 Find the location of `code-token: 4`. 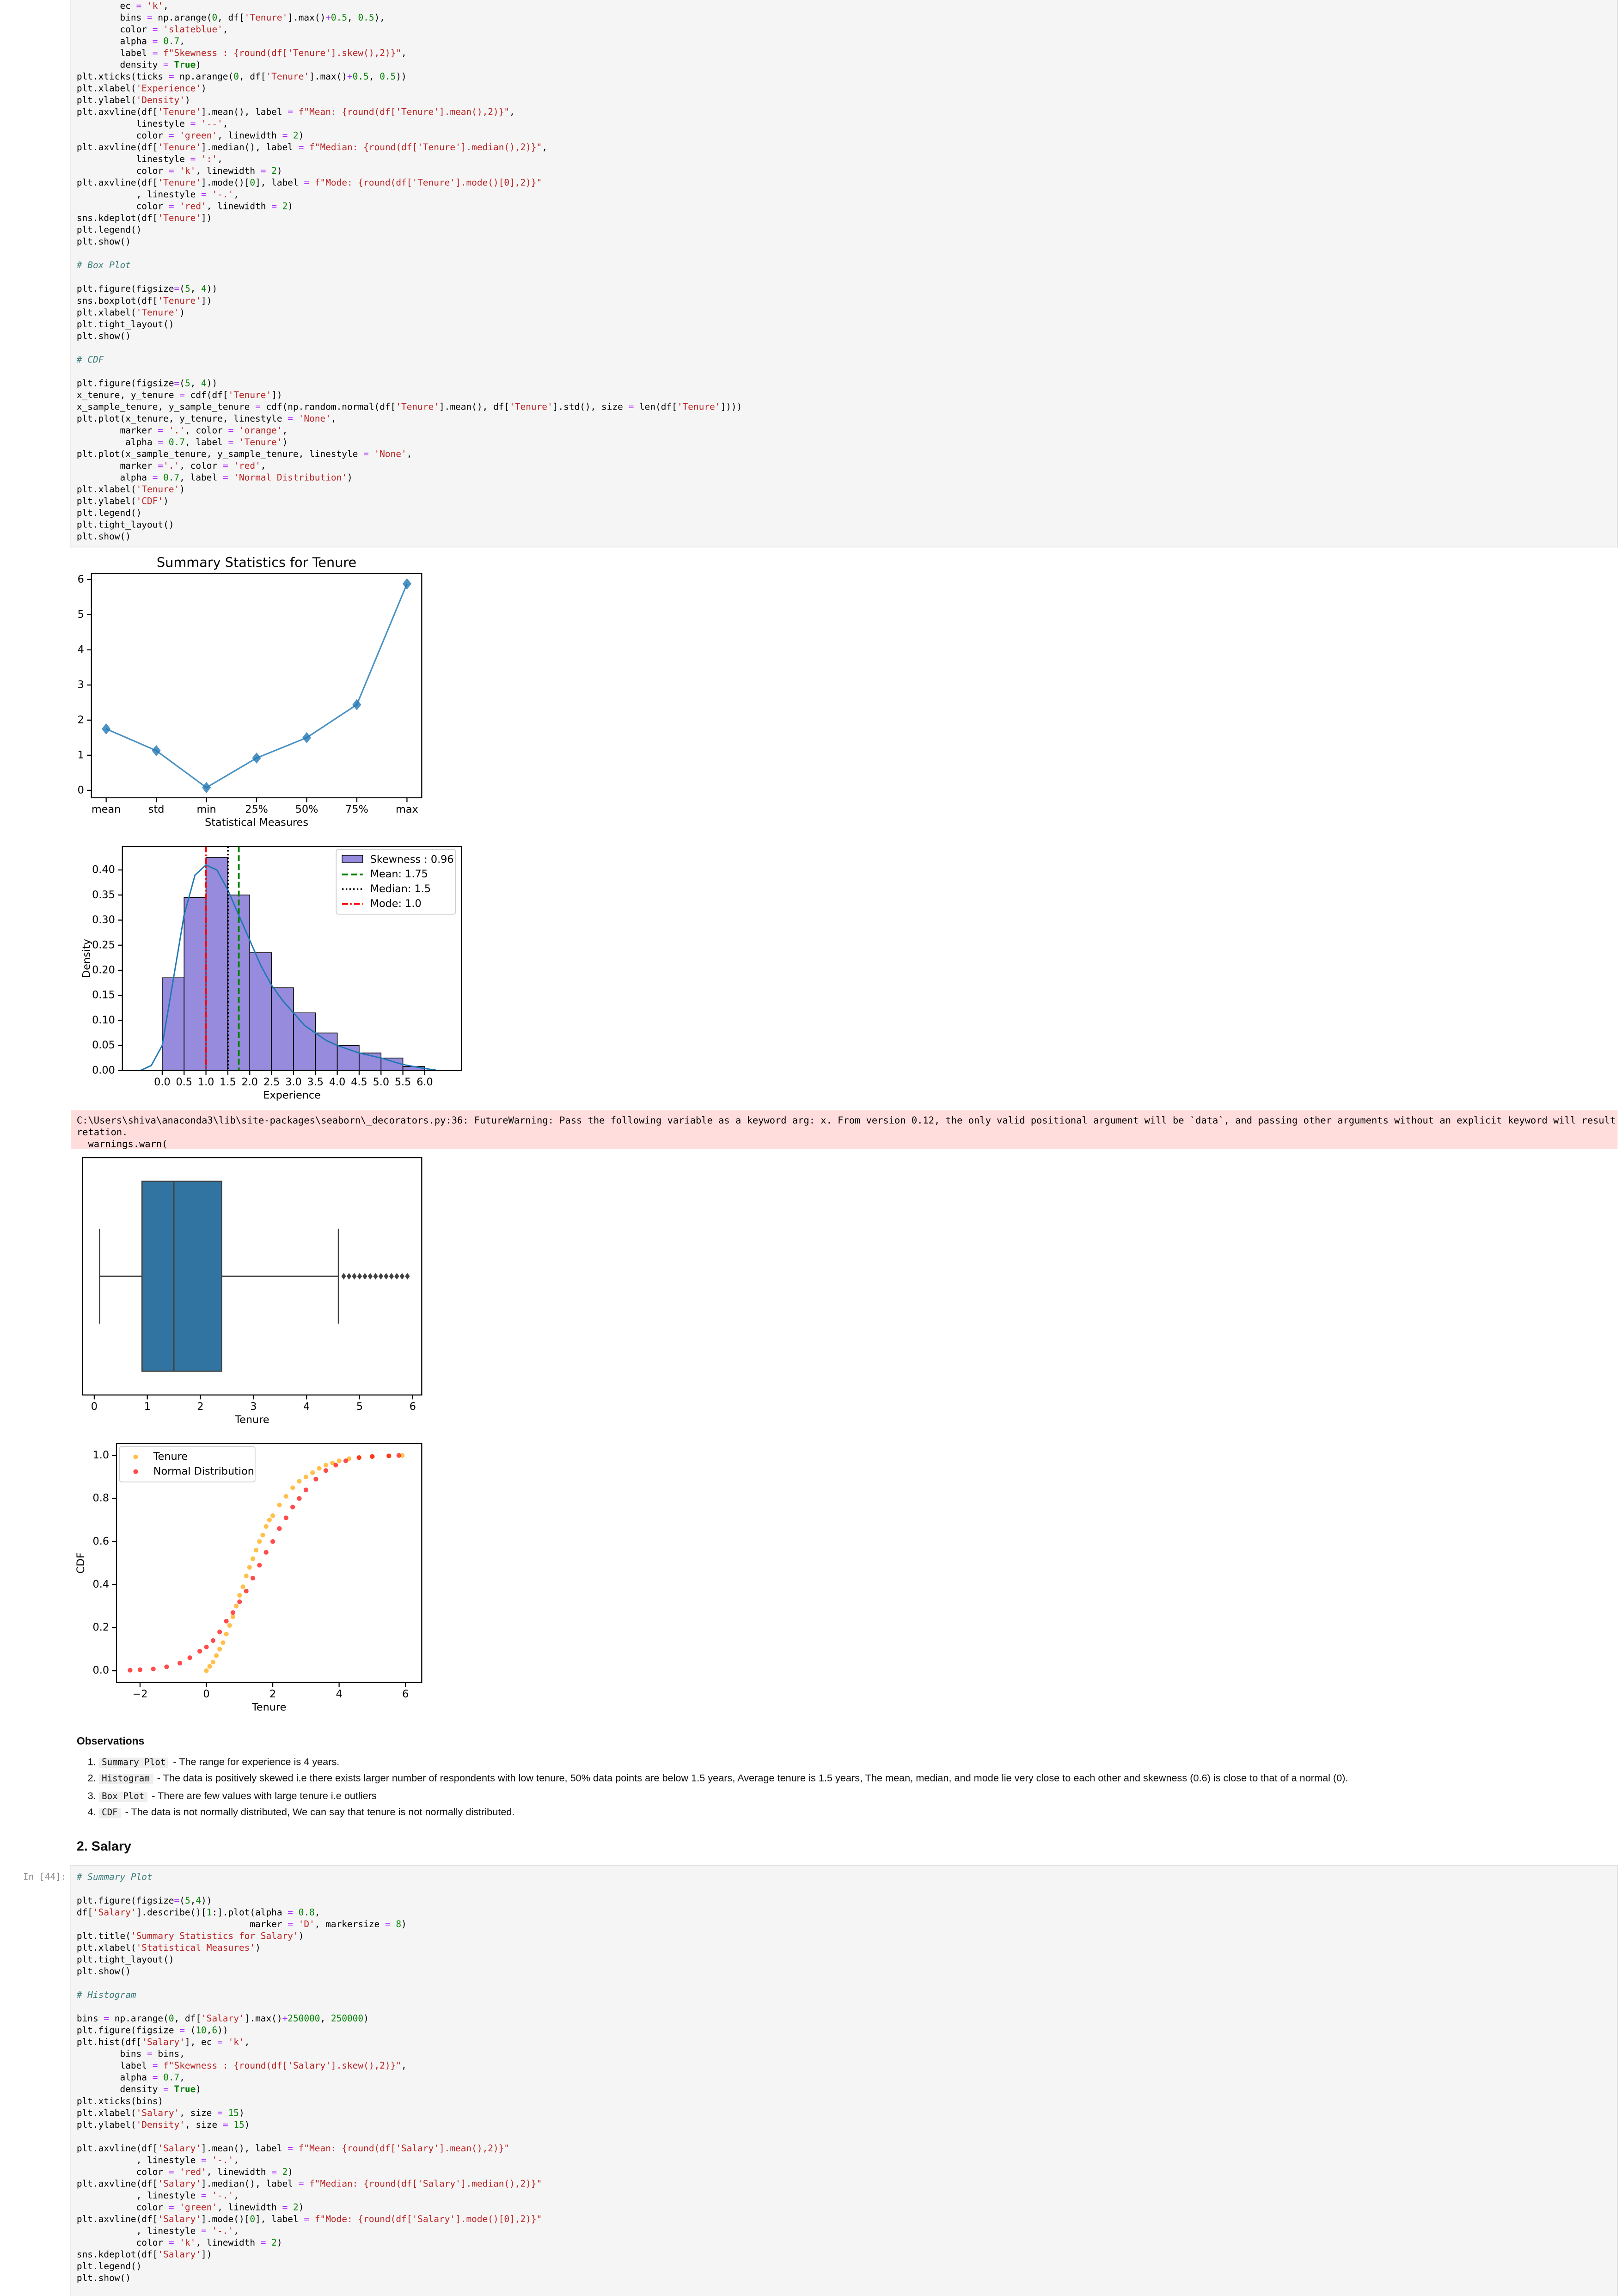

code-token: 4 is located at coordinates (204, 383).